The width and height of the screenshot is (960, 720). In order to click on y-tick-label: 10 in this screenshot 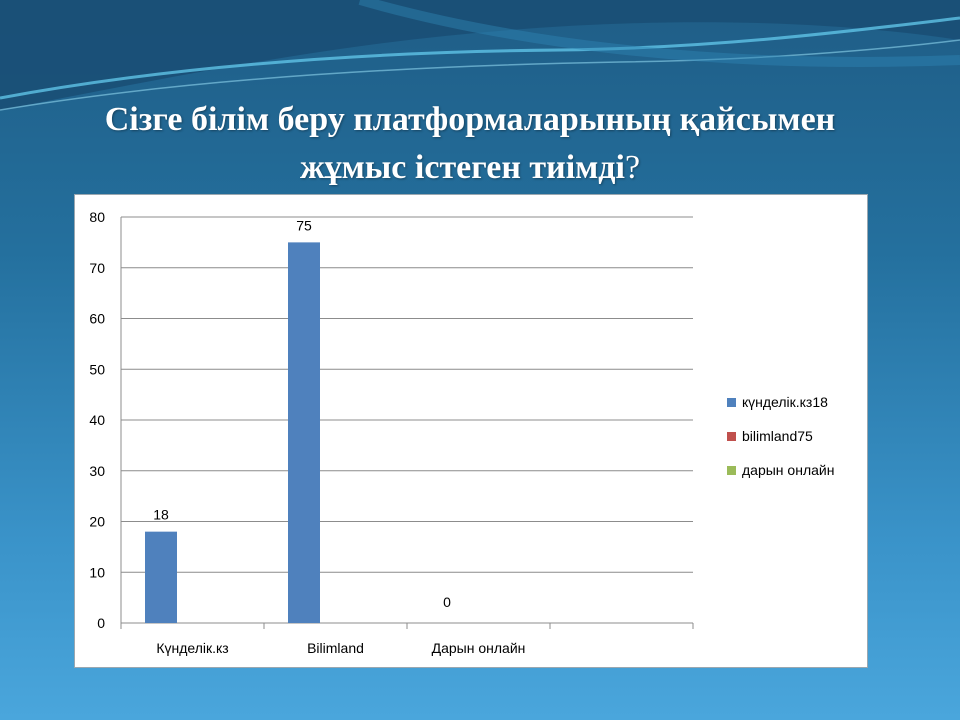, I will do `click(97, 572)`.